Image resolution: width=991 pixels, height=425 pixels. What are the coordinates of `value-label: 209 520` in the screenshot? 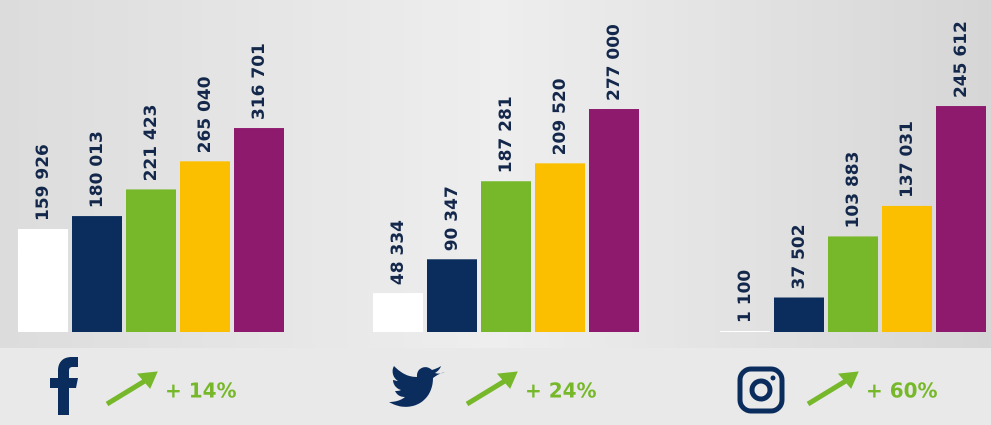 It's located at (560, 116).